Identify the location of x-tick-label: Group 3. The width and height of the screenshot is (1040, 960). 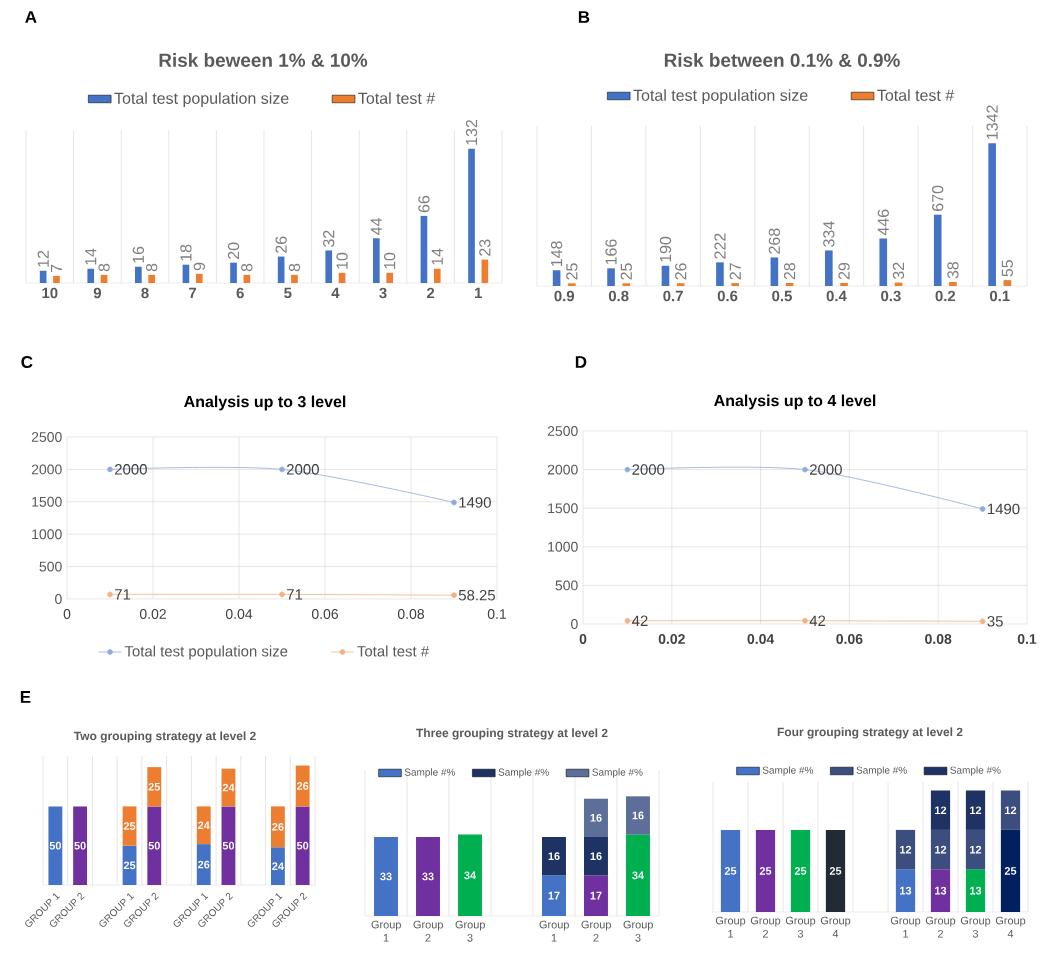
(470, 931).